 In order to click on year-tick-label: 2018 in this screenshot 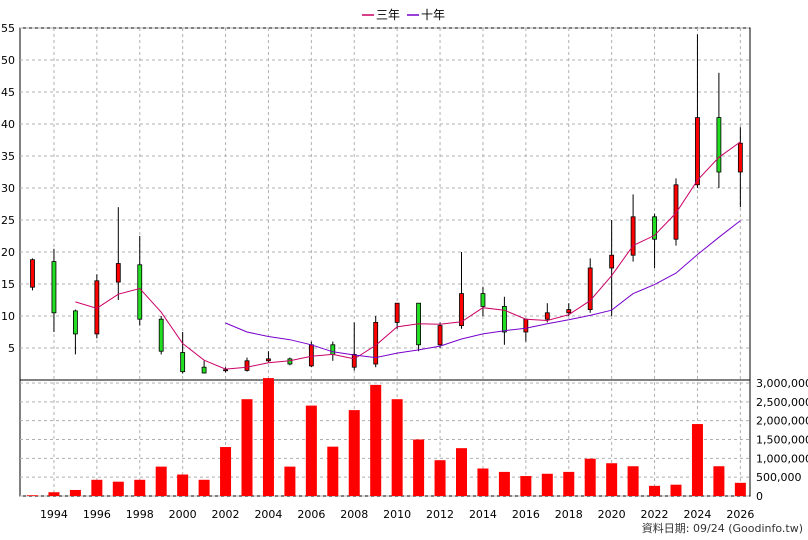, I will do `click(569, 514)`.